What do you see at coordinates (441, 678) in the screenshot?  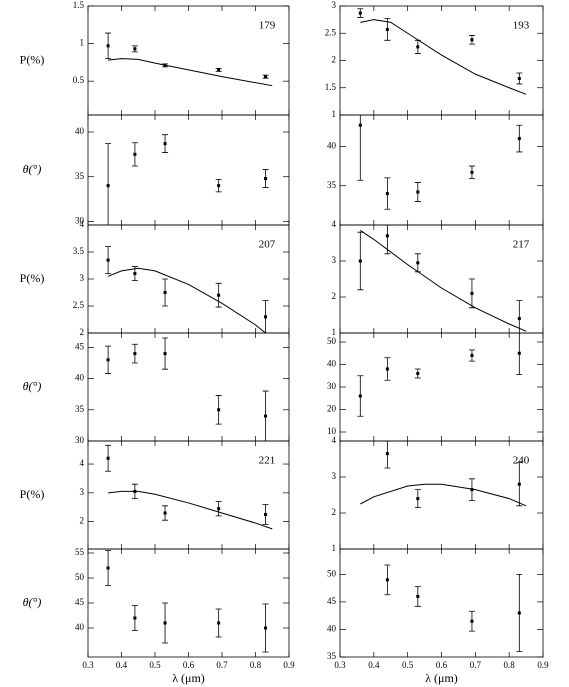 I see `x-axis-label: λ (μm)` at bounding box center [441, 678].